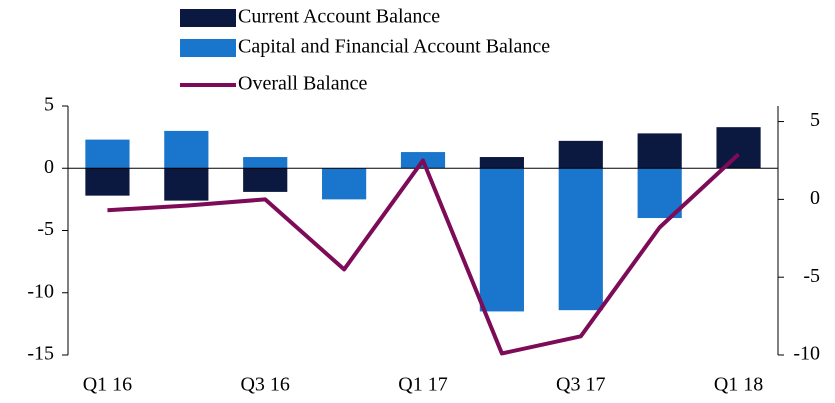  Describe the element at coordinates (107, 385) in the screenshot. I see `x-tick-label: Q1 16` at that location.